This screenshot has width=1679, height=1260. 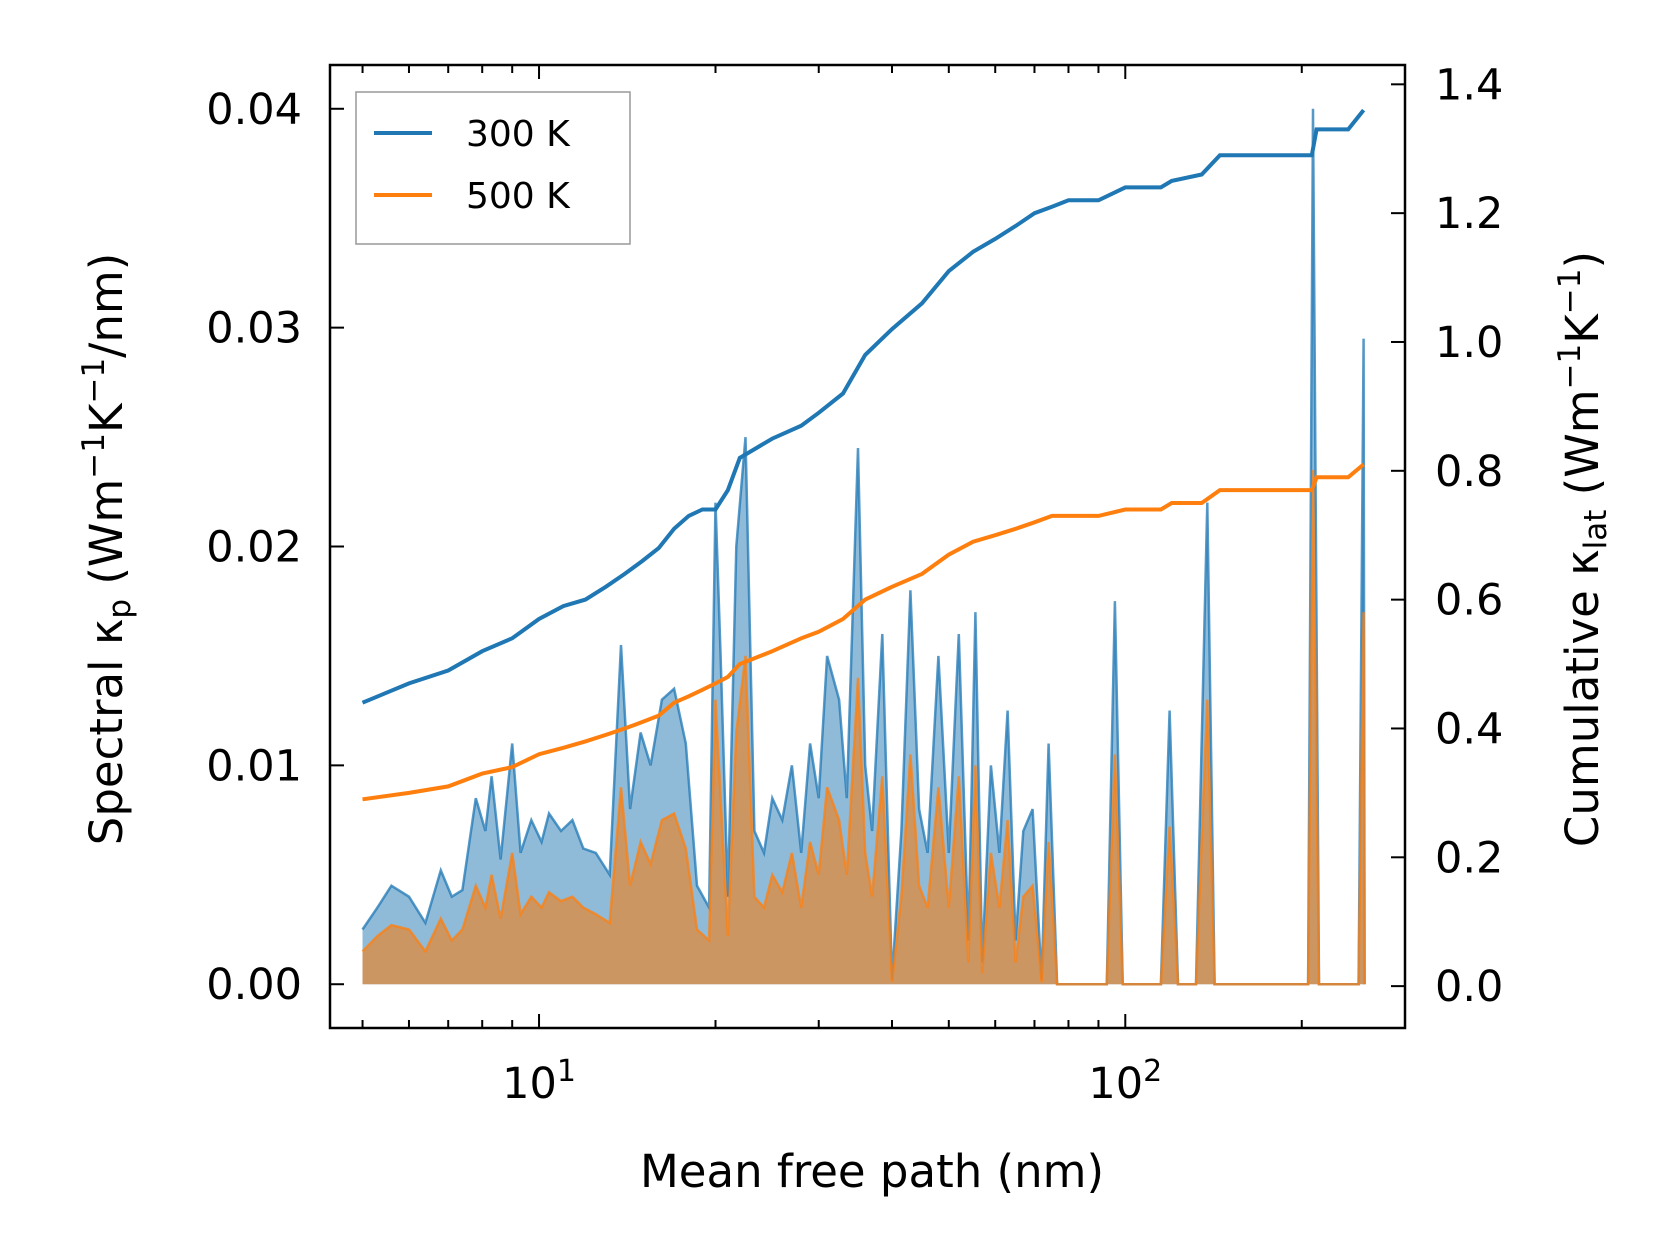 I want to click on x-axis-label: Mean free path (nm), so click(x=872, y=1171).